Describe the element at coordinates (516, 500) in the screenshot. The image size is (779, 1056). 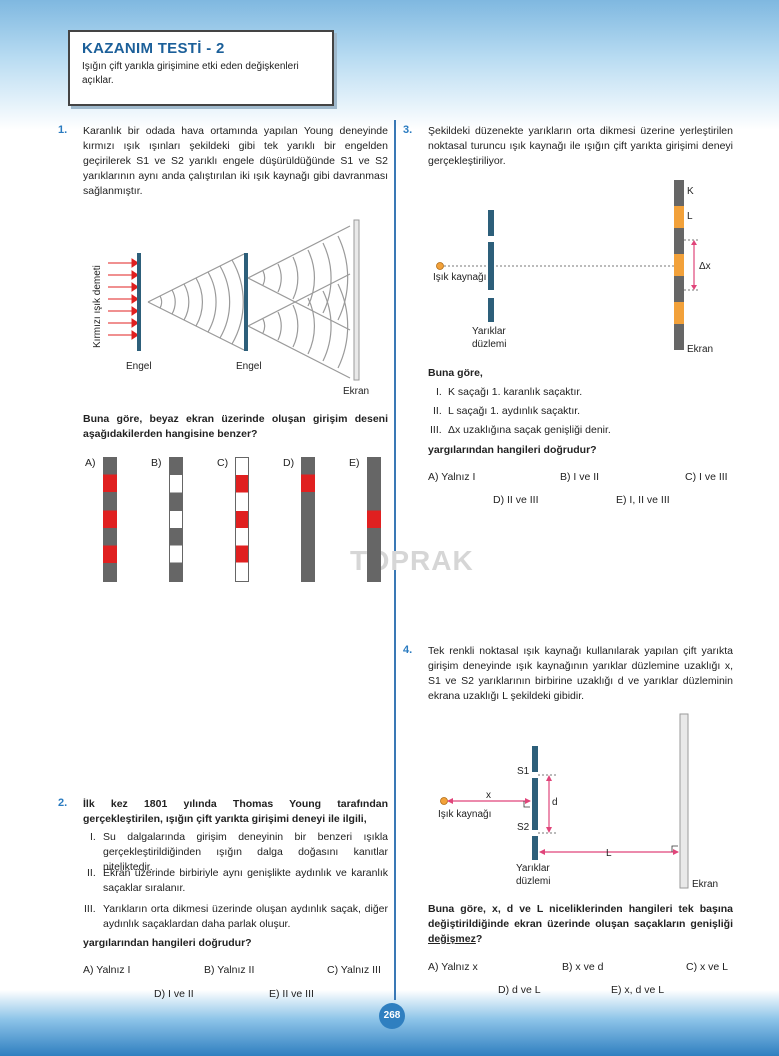
I see `q3-option-d: D) II ve III` at that location.